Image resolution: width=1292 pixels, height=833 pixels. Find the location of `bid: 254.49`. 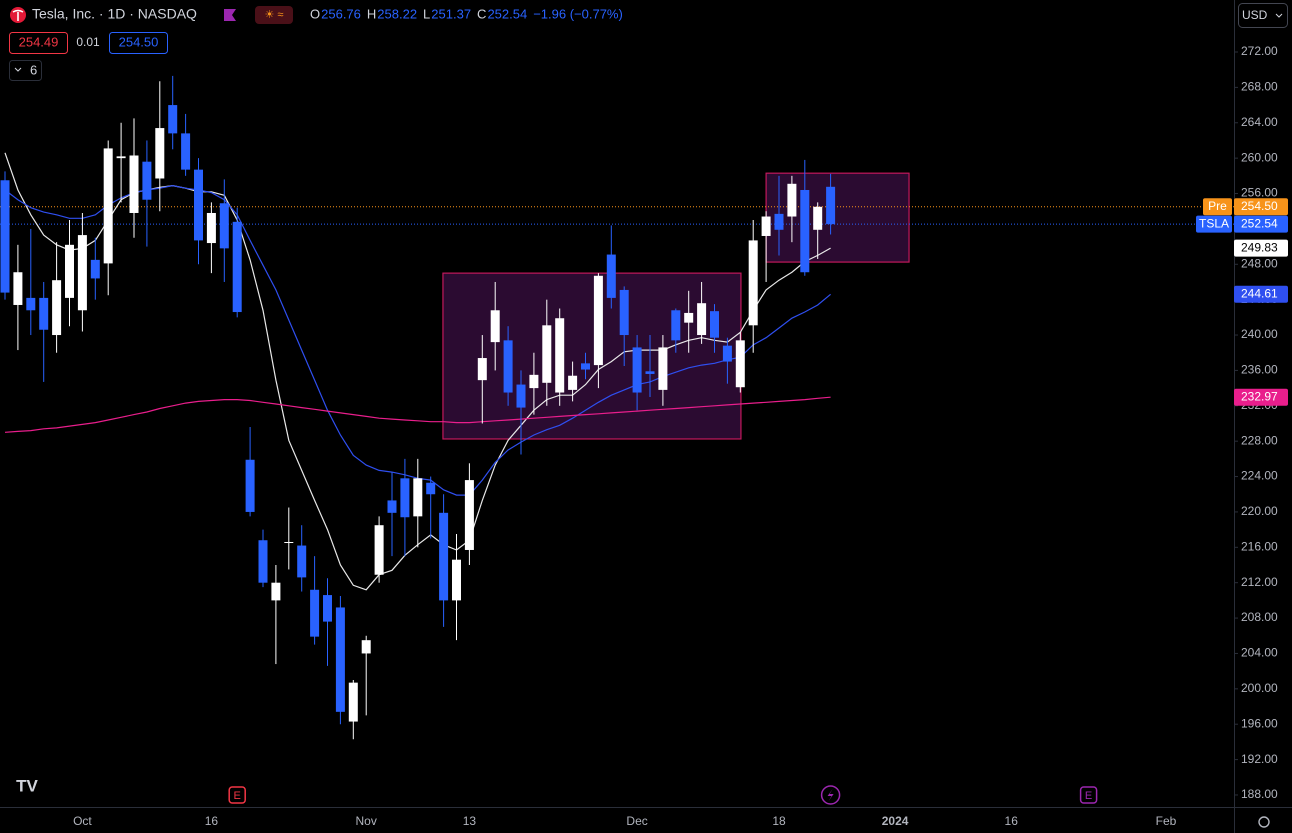

bid: 254.49 is located at coordinates (39, 41).